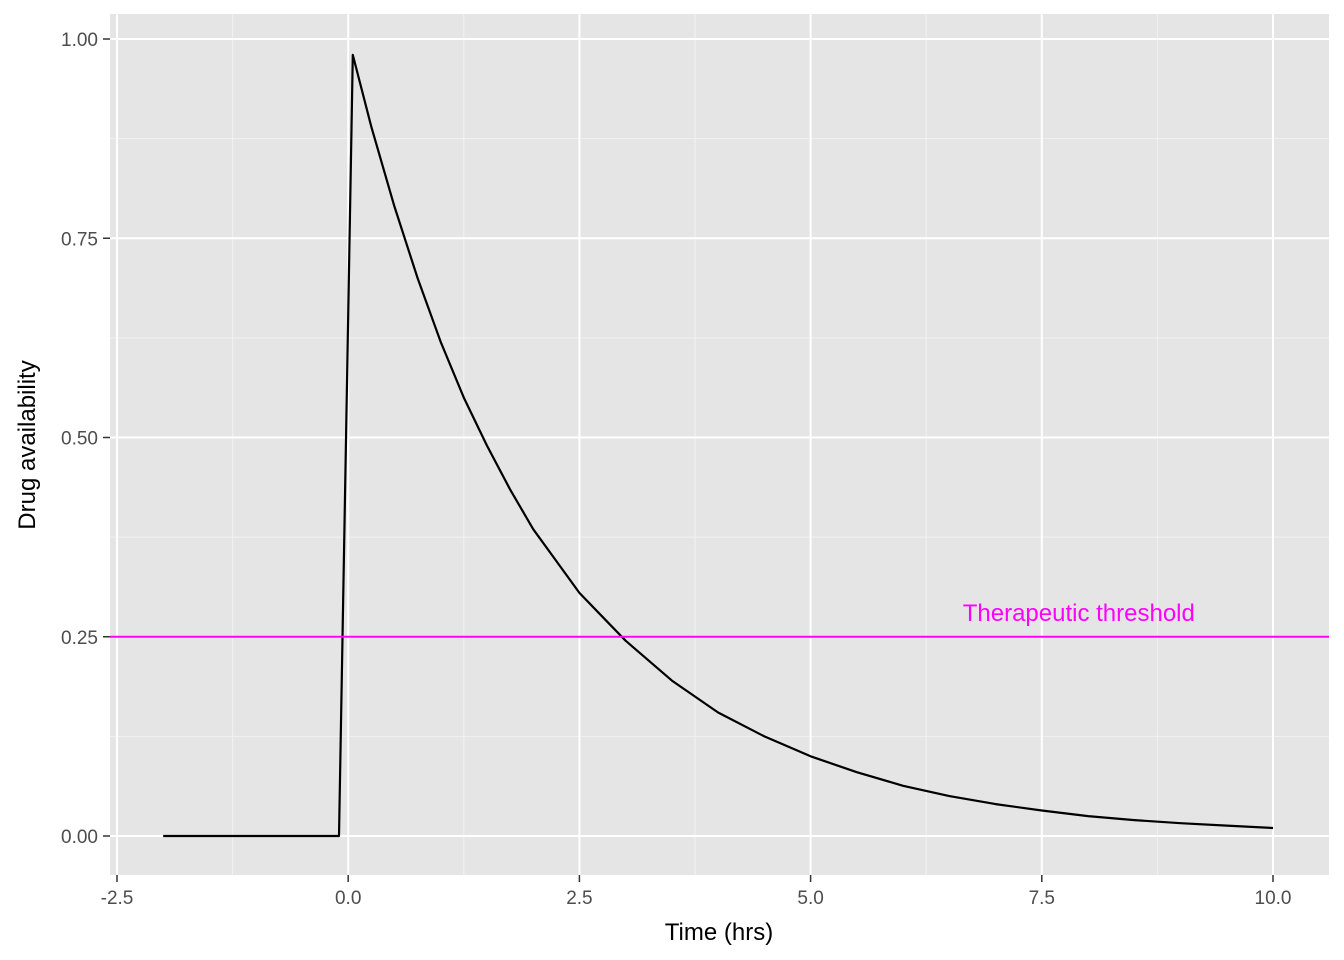 The image size is (1344, 960). Describe the element at coordinates (117, 898) in the screenshot. I see `x-tick-label: -2.5` at that location.